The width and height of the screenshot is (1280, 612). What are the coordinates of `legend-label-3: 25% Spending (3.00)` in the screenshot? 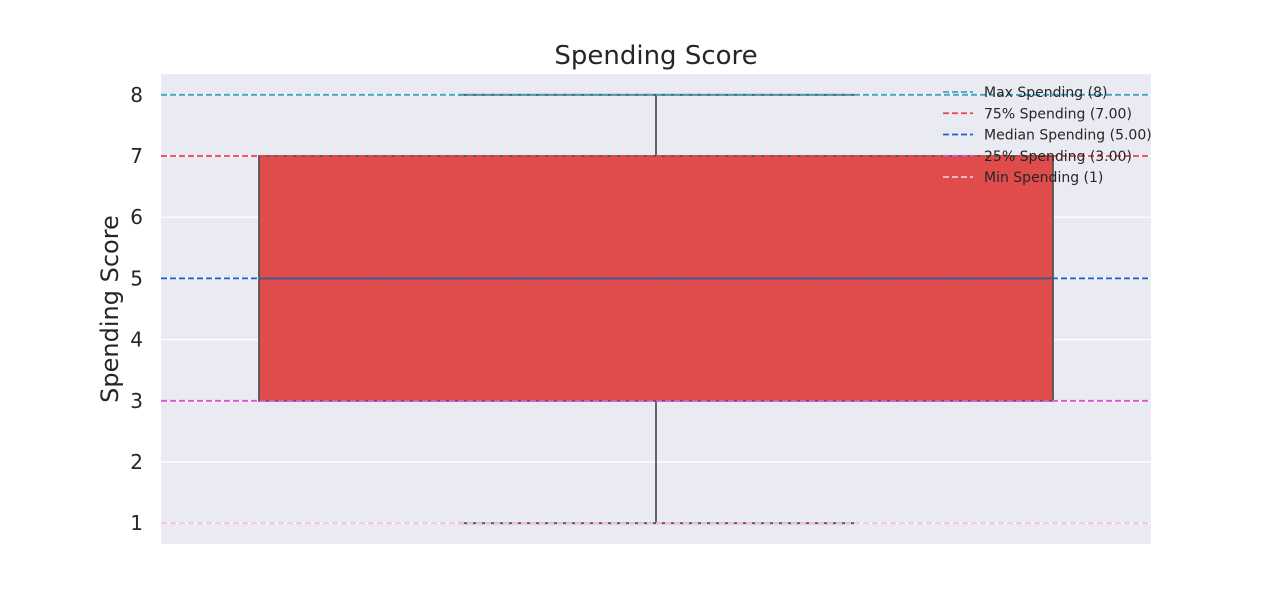 It's located at (1058, 157).